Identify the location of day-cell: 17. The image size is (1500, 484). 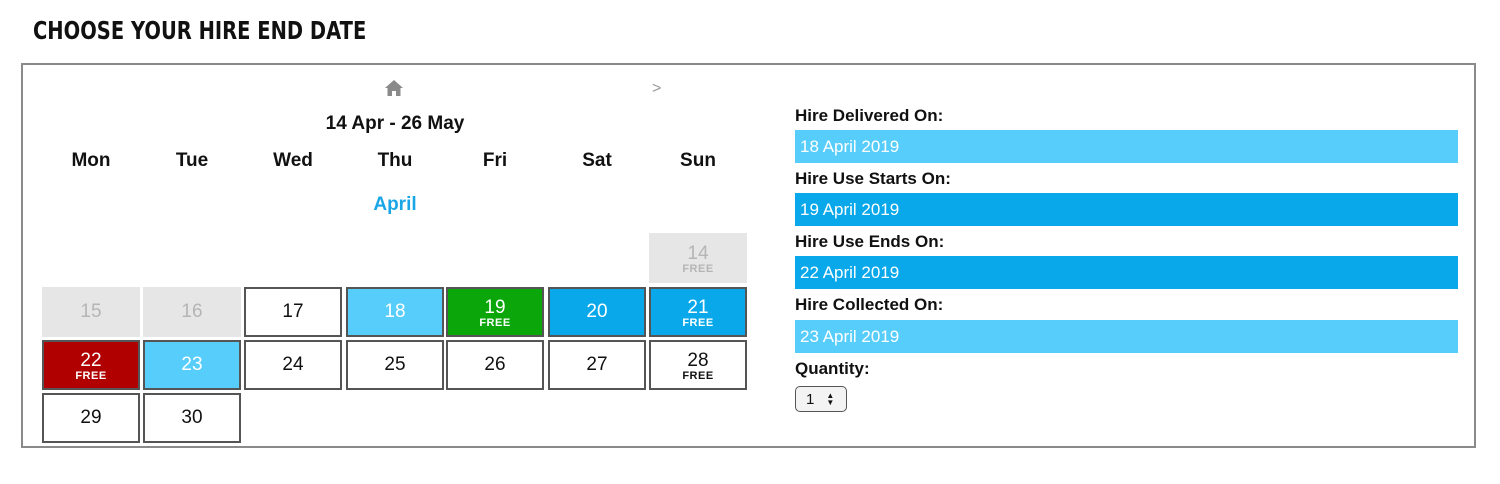
(293, 312).